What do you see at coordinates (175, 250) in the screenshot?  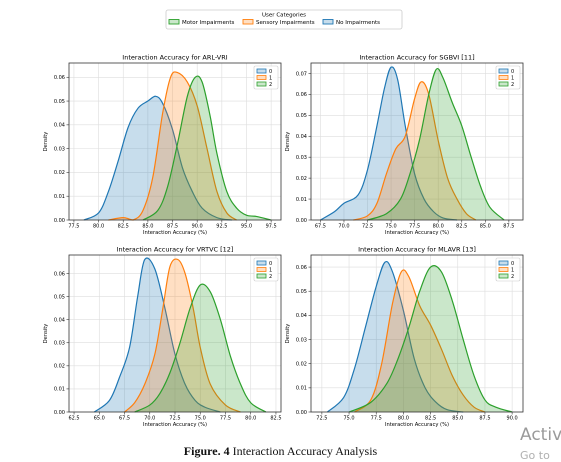 I see `chart-title: Interaction Accuracy for VRTVC [12]` at bounding box center [175, 250].